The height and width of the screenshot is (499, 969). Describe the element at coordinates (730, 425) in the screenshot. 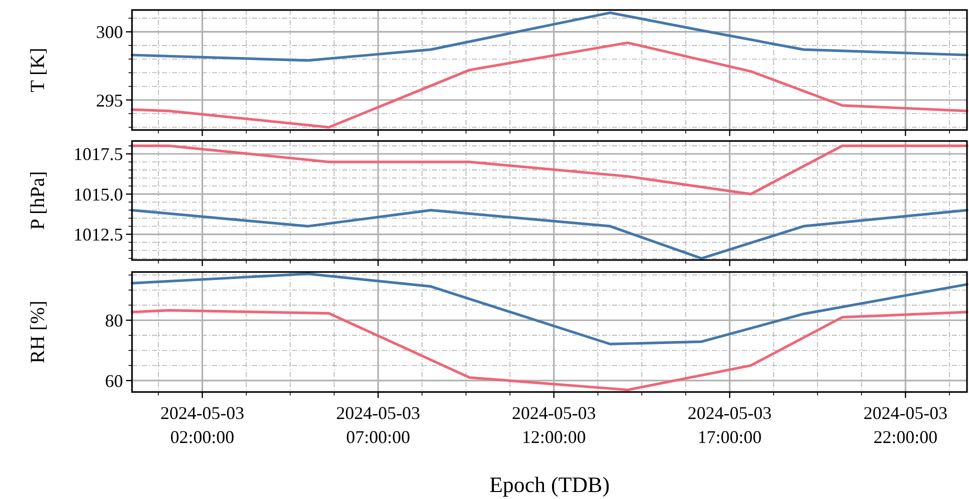

I see `x-tick-label: 2024-05-03 17:00:00` at that location.